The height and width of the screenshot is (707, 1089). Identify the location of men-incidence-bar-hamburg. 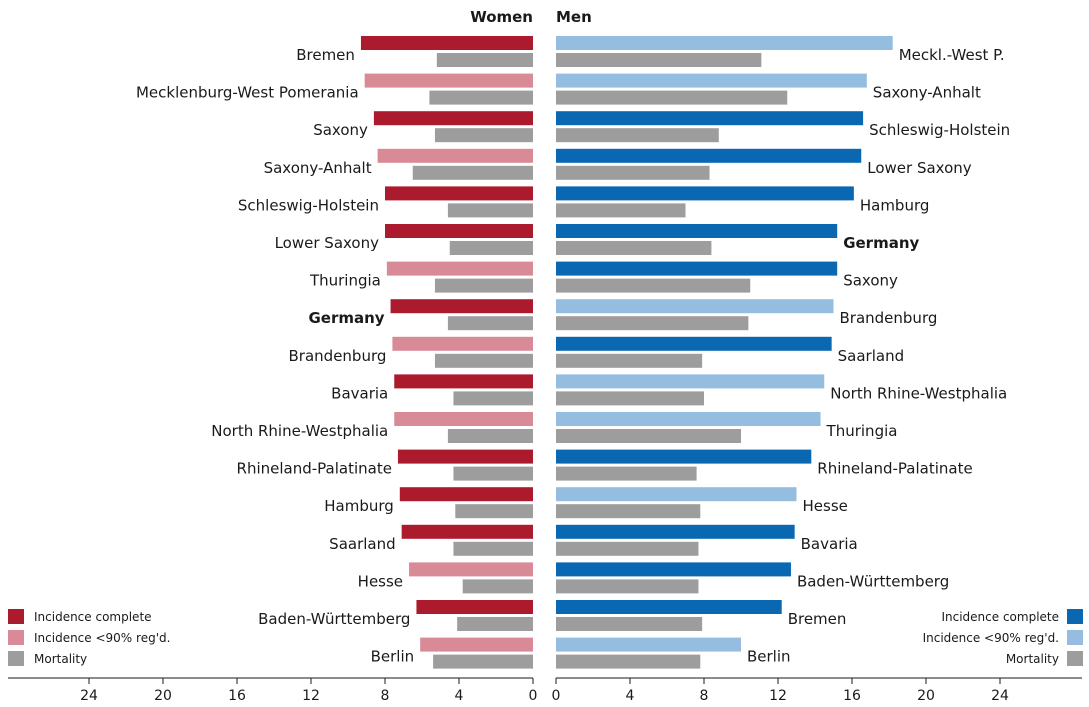
(705, 193).